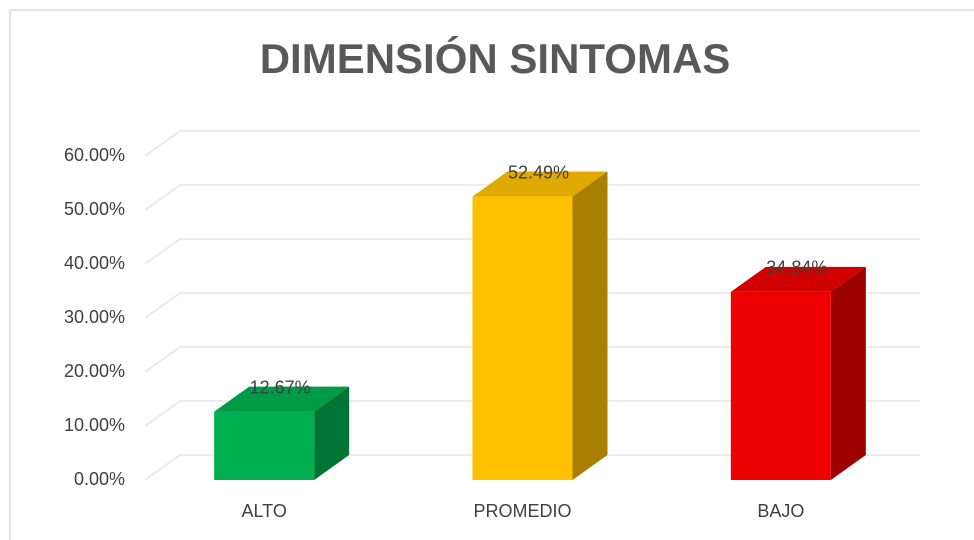 The width and height of the screenshot is (974, 540). I want to click on y-tick-label: 20.00%, so click(94, 371).